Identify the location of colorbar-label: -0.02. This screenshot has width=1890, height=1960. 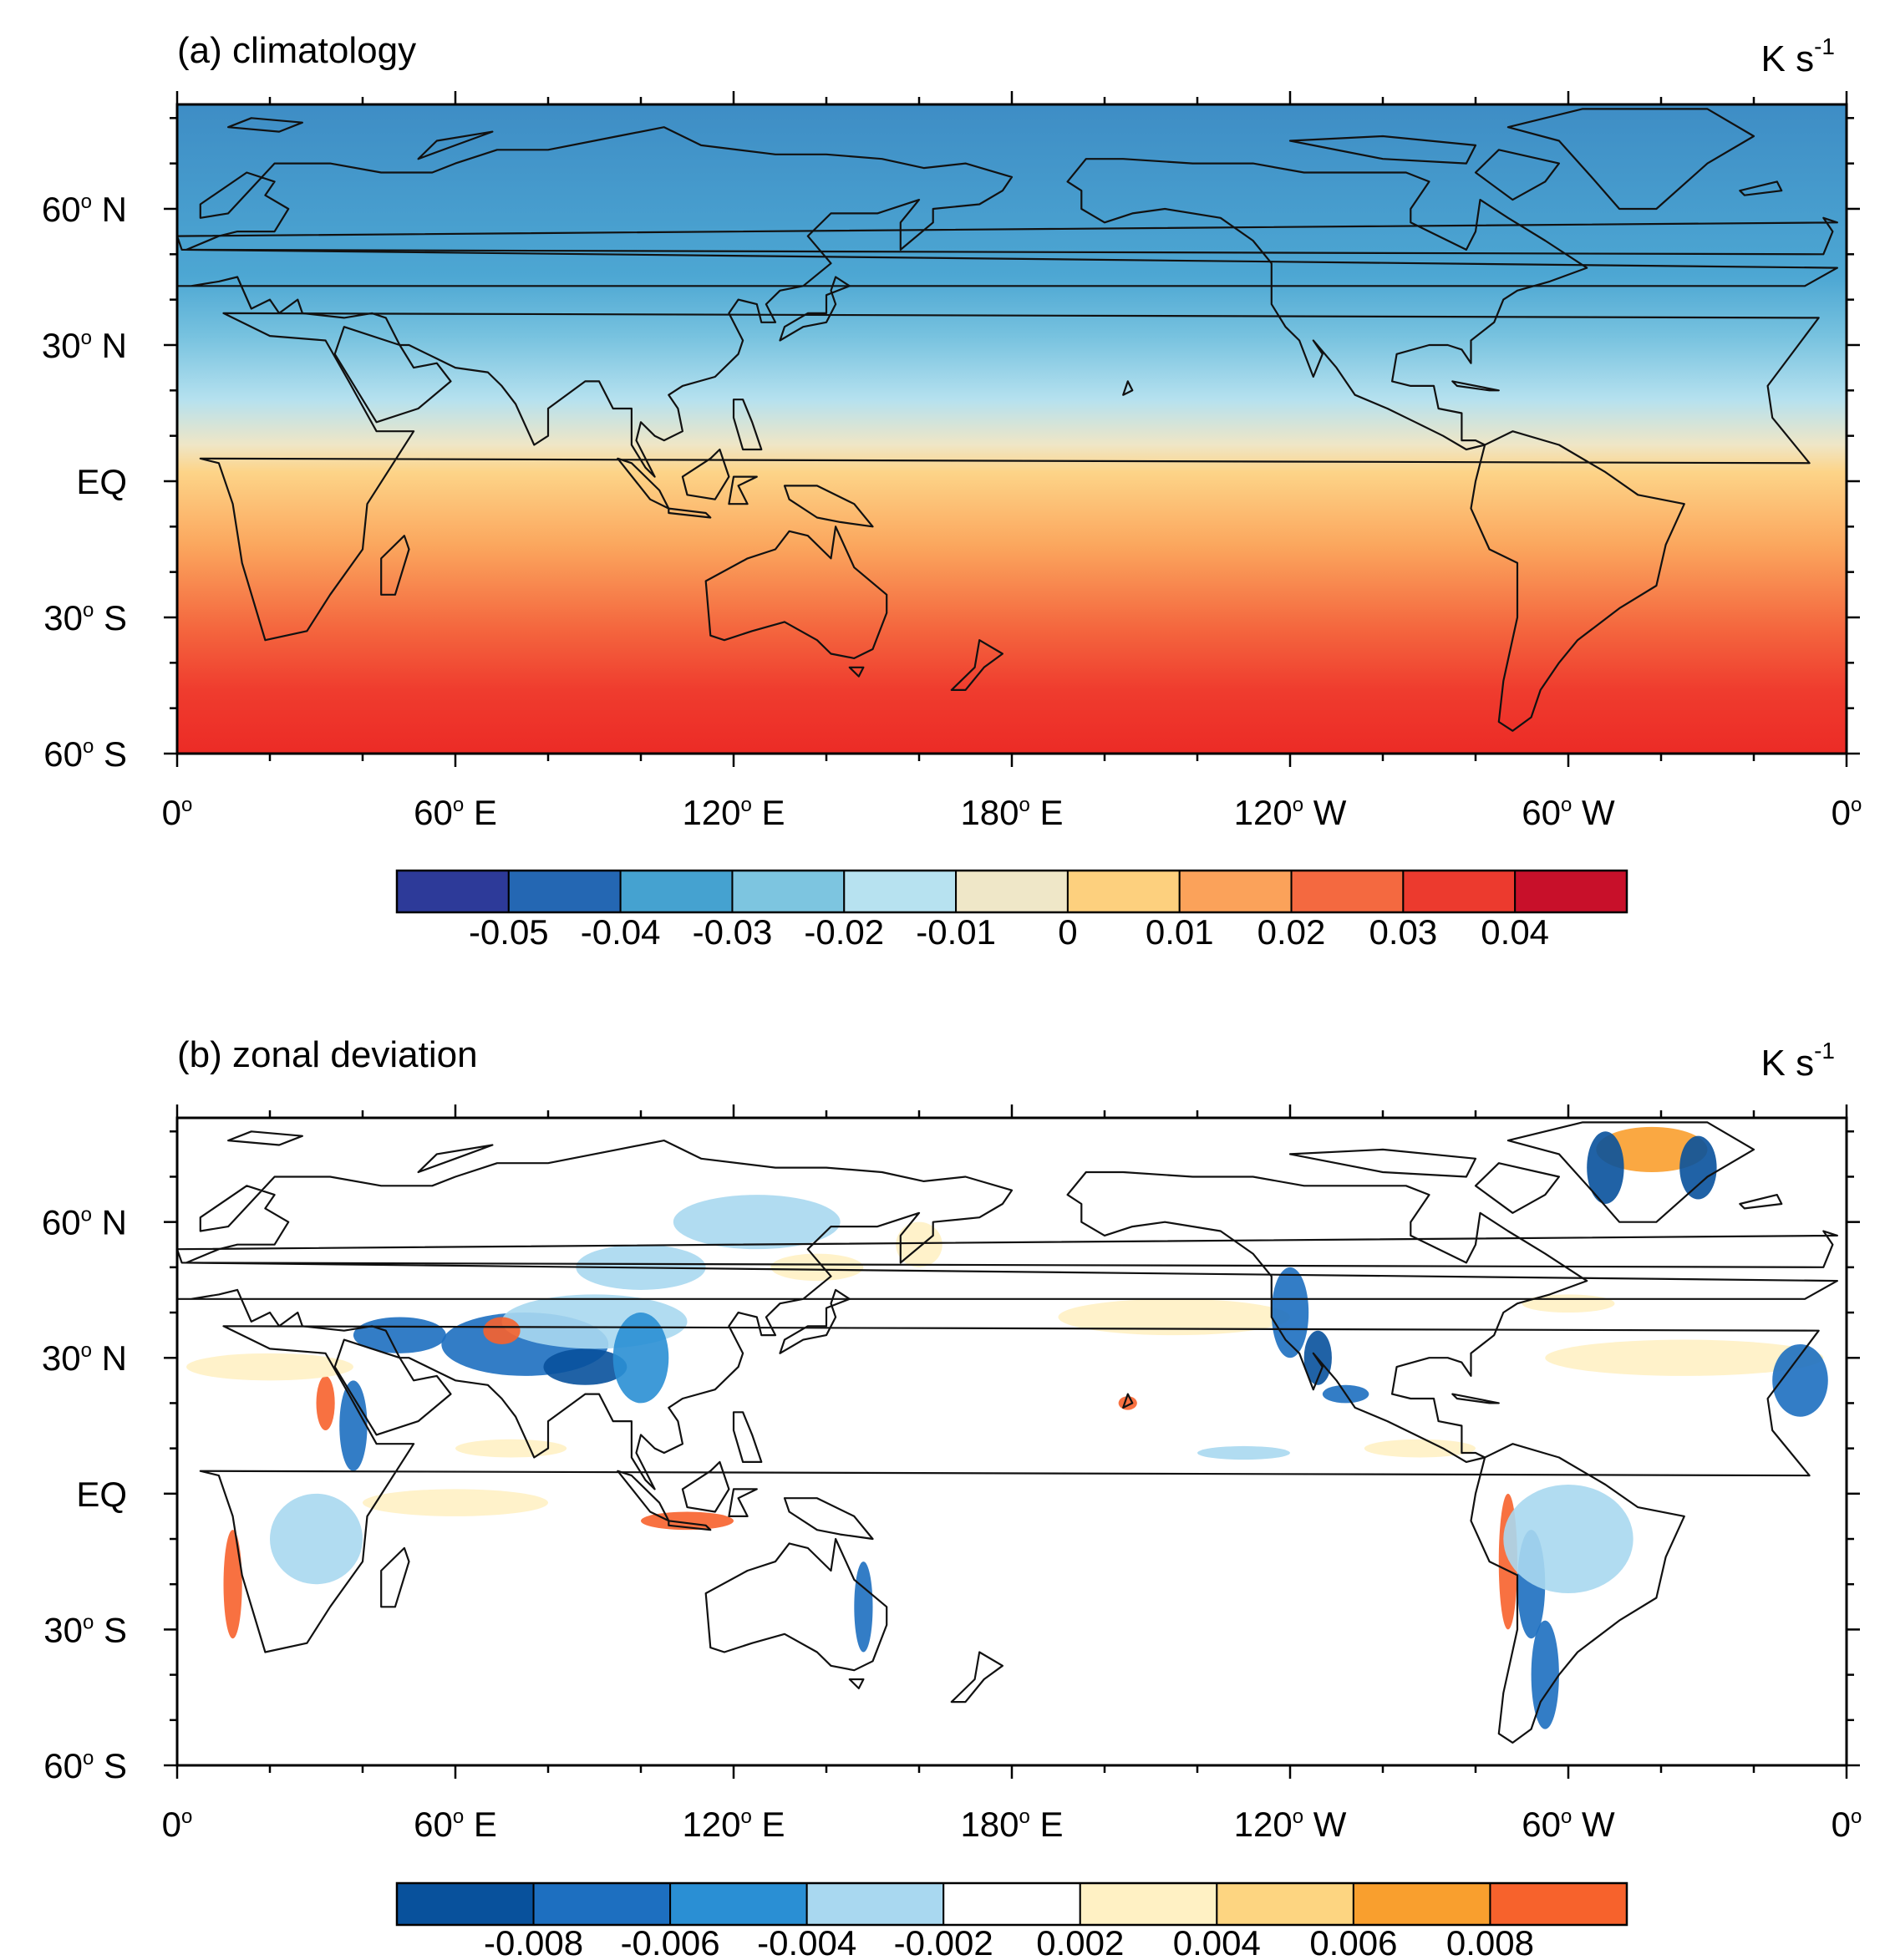
(844, 932).